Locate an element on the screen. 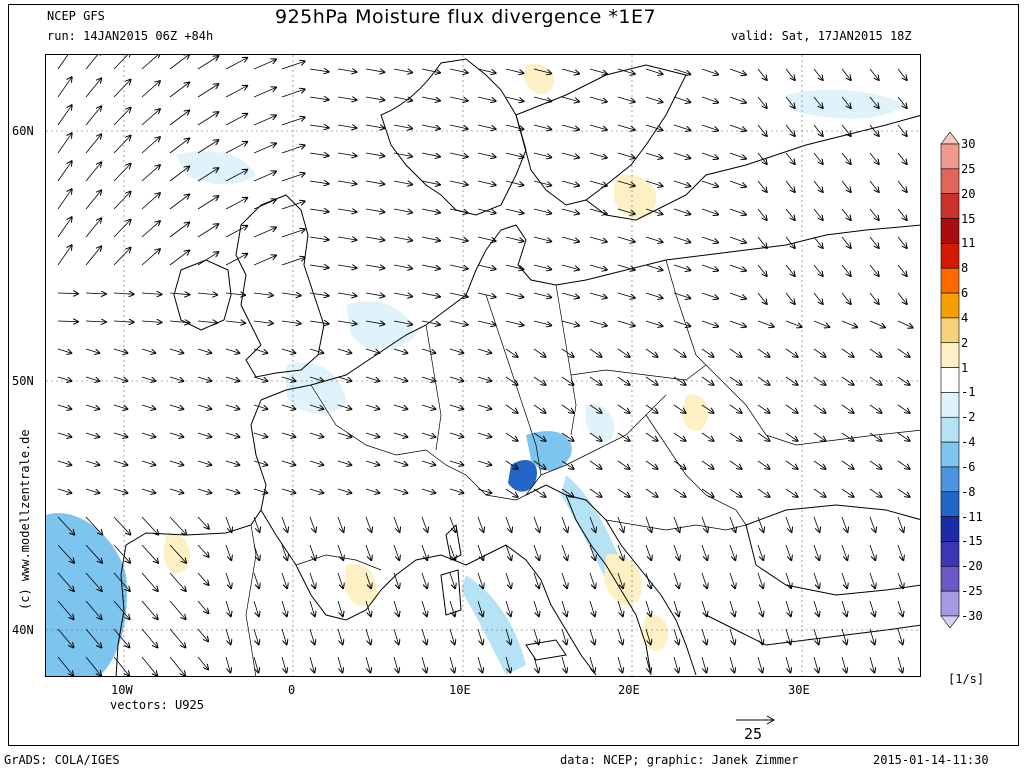 The width and height of the screenshot is (1024, 768). colorbar-tick-label: 1 is located at coordinates (965, 367).